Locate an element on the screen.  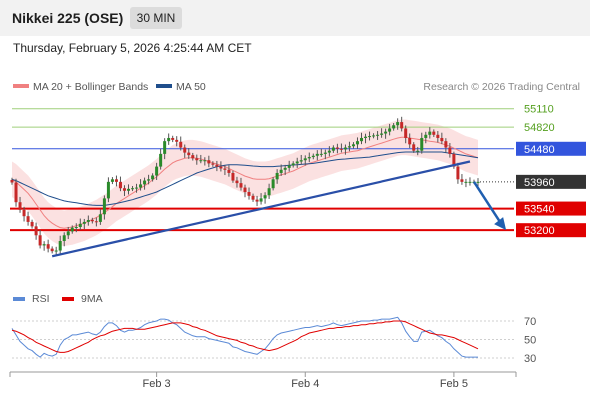
instrument-title: Nikkei 225 (OSE) is located at coordinates (68, 18).